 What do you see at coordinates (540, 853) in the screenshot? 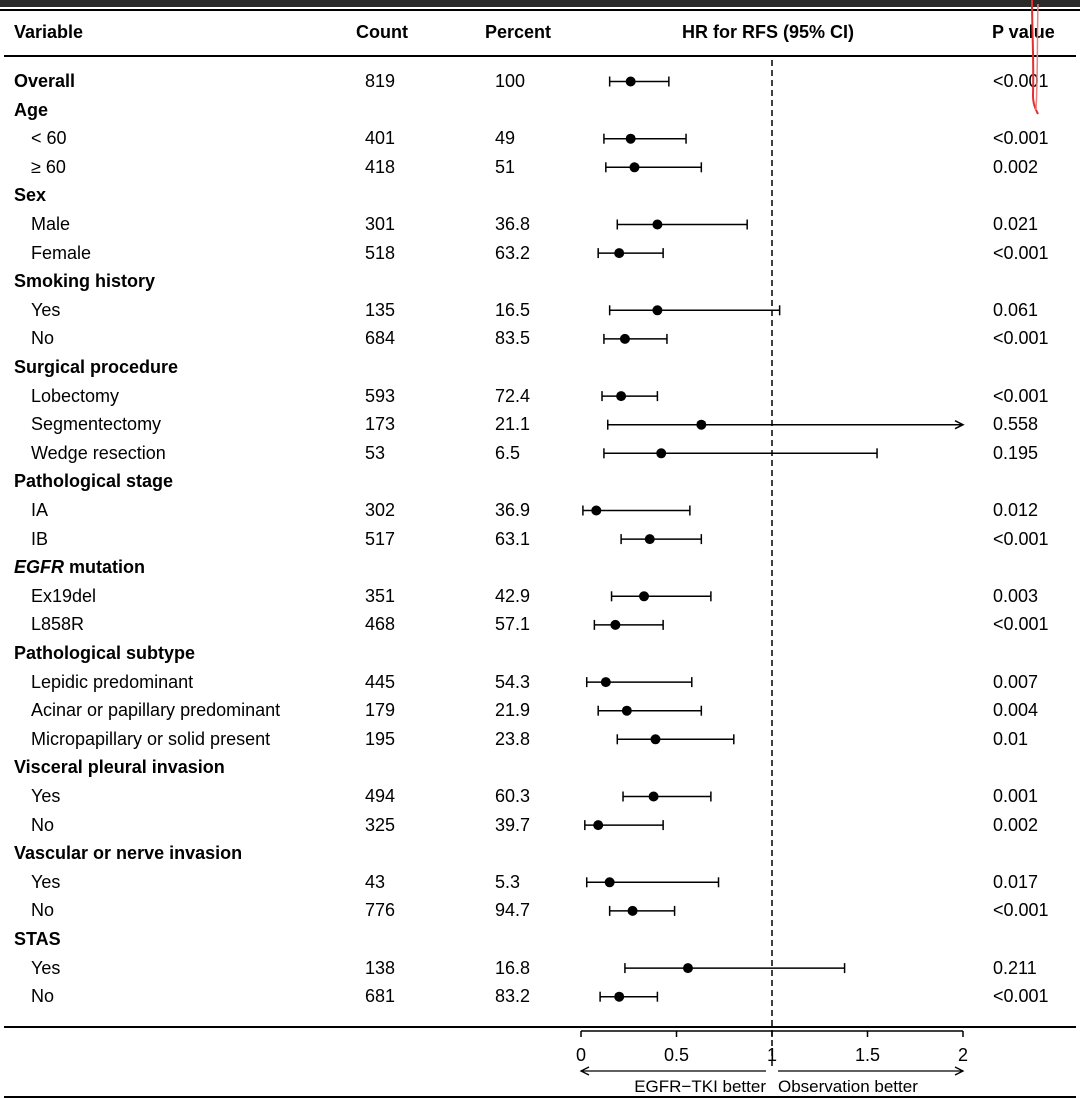
I see `group-header-row: Vascular or nerve invasion` at bounding box center [540, 853].